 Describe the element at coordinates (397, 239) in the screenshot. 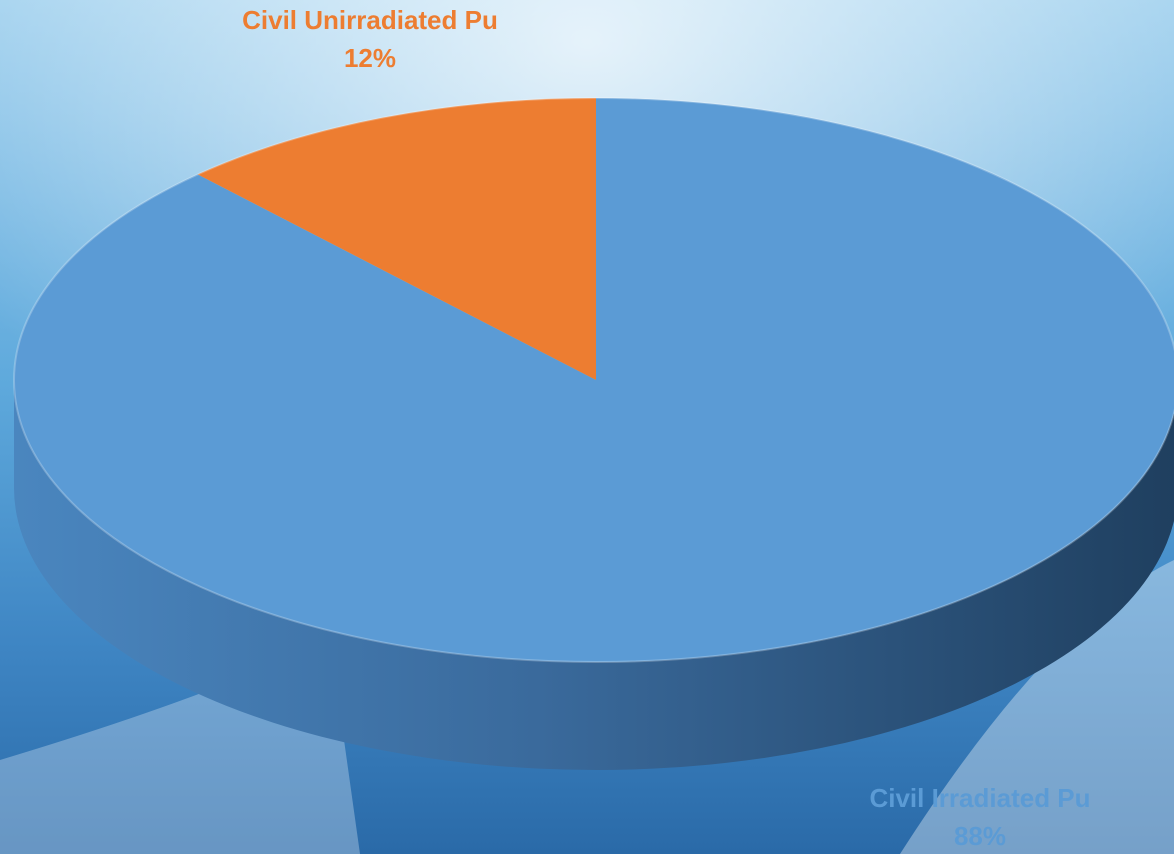

I see `pie-slice` at that location.